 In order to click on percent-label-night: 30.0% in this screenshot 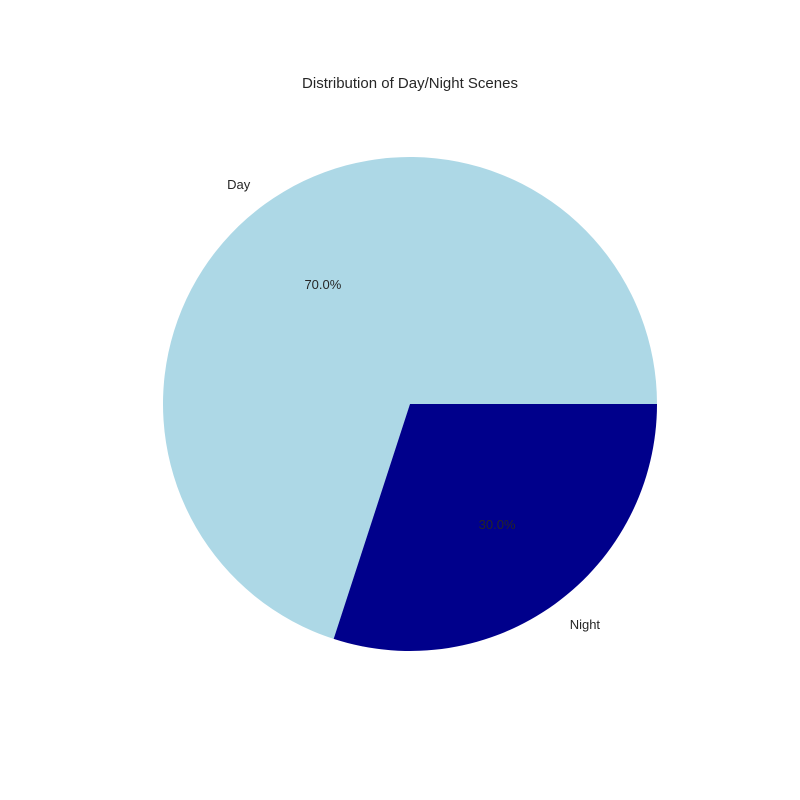, I will do `click(497, 524)`.